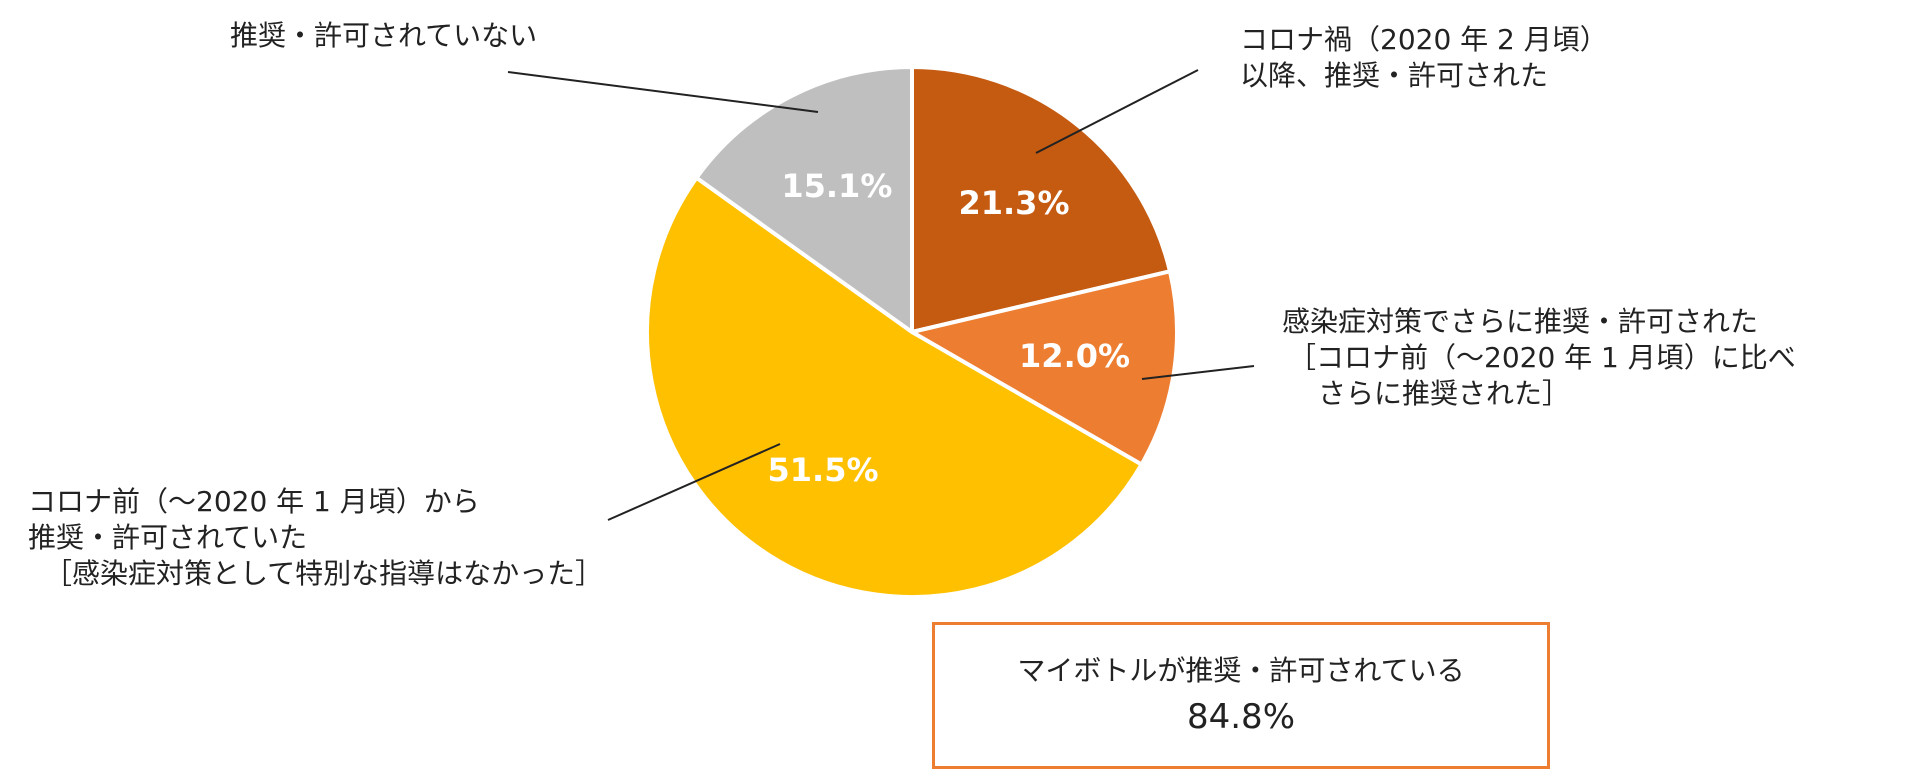 Image resolution: width=1920 pixels, height=772 pixels. I want to click on annotation-line: コロナ禍（2020 年 2 月頃）, so click(1424, 39).